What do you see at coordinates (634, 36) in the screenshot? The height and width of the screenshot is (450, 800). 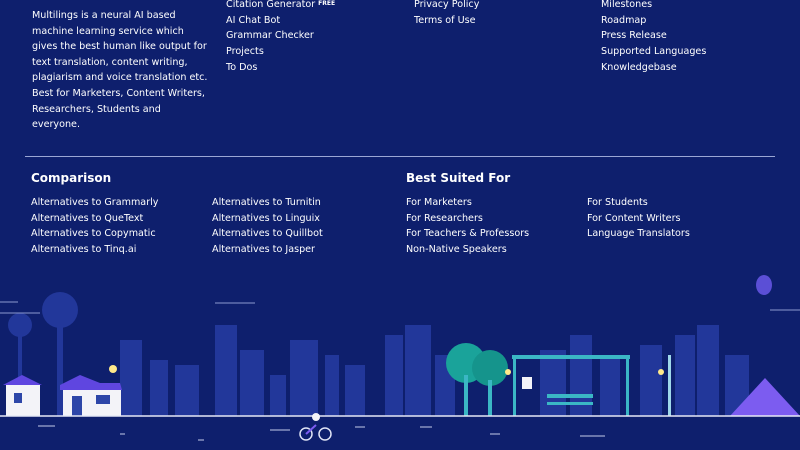 I see `footer-link: Press Release` at bounding box center [634, 36].